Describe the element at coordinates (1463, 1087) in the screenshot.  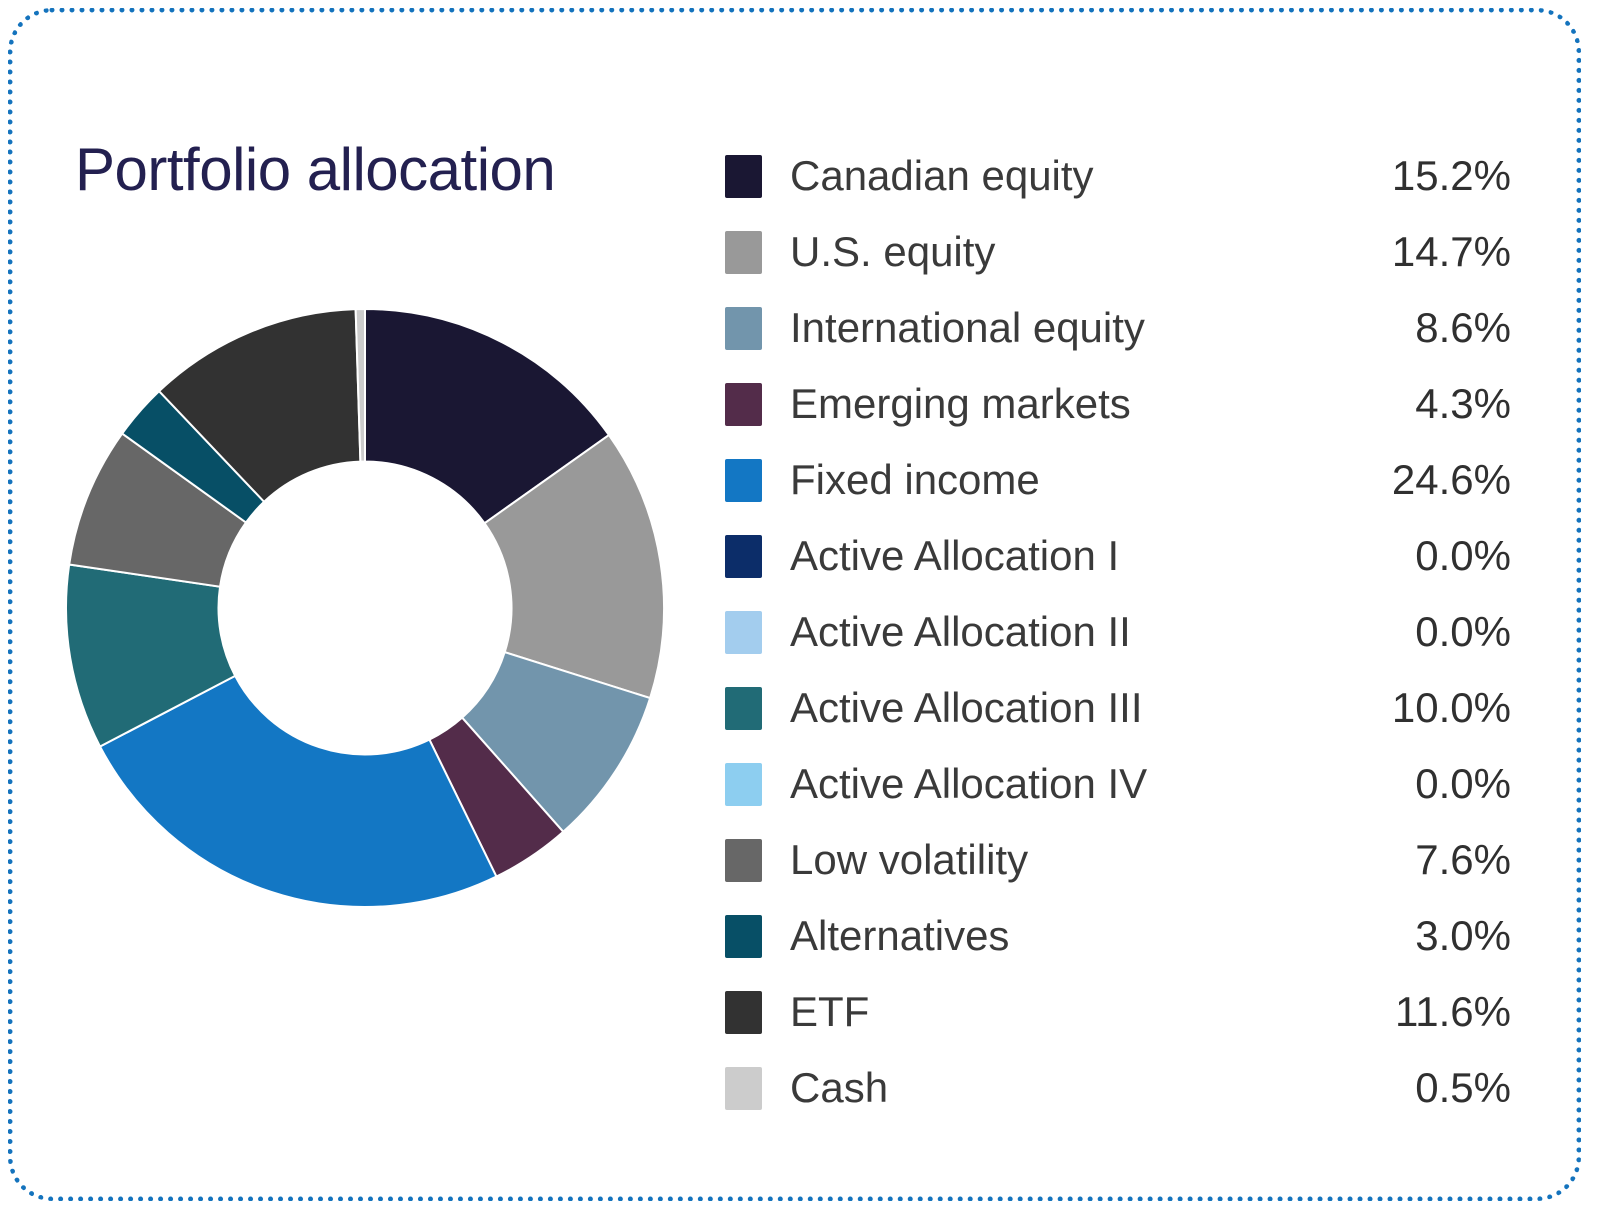
I see `legend-value: 0.5%` at that location.